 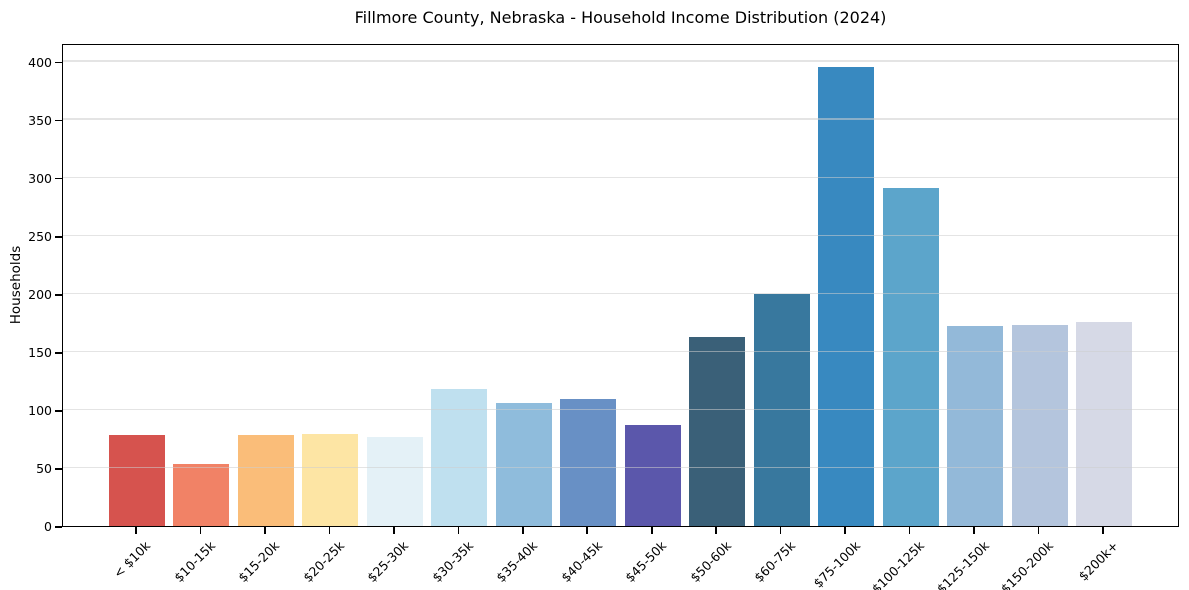 I want to click on y-tick-label-100: 100, so click(x=40, y=410).